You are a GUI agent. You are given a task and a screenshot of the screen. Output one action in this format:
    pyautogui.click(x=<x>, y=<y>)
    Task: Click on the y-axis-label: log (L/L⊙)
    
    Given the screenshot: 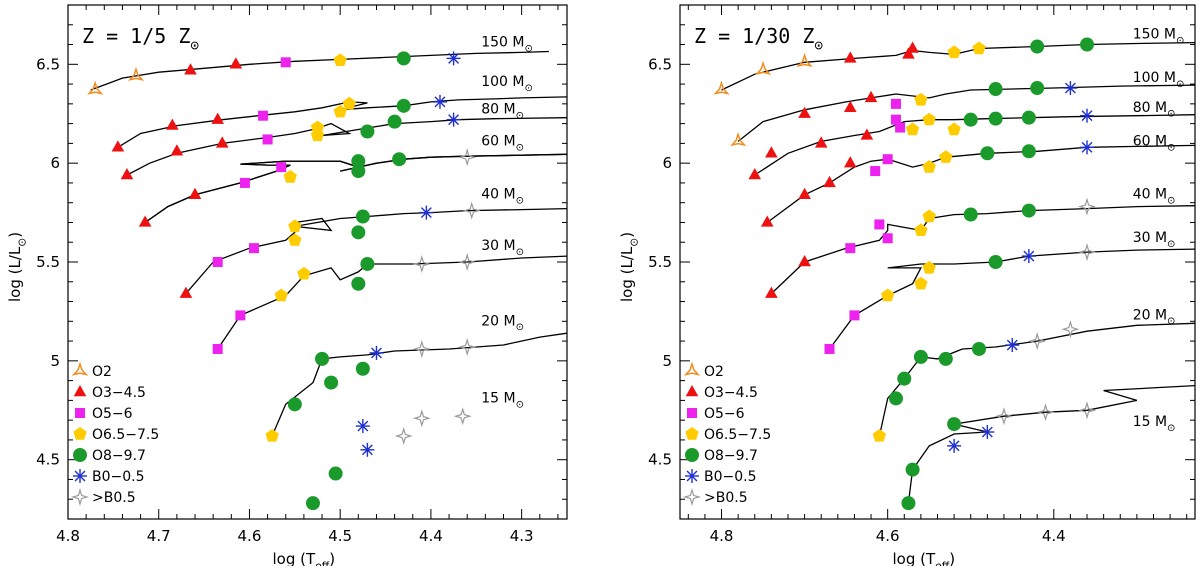 What is the action you would take?
    pyautogui.click(x=17, y=267)
    